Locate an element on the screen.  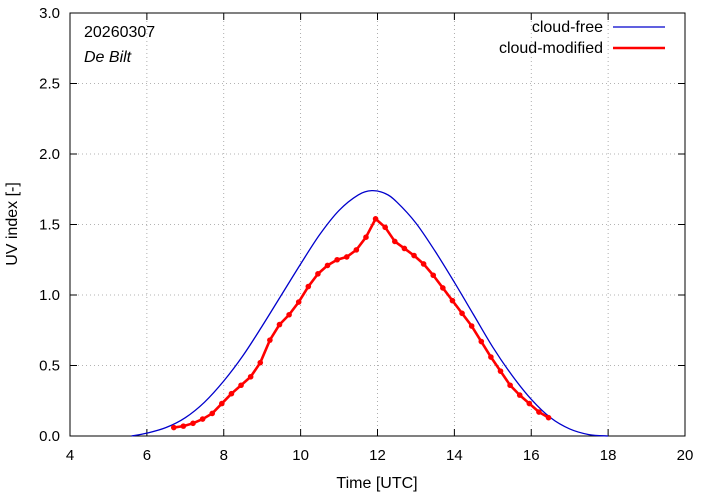
x-tick-label: 8 is located at coordinates (224, 455).